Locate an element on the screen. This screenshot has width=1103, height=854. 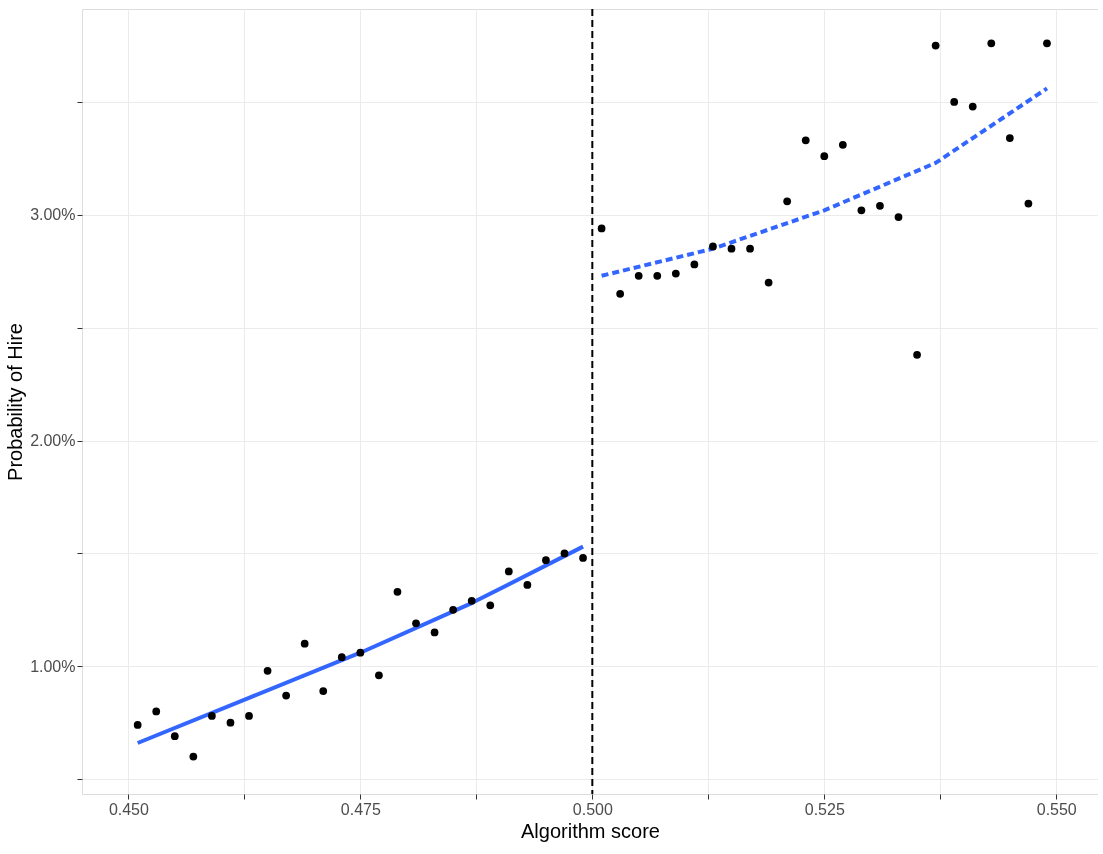
y-tick-label: 3.00% is located at coordinates (53, 215).